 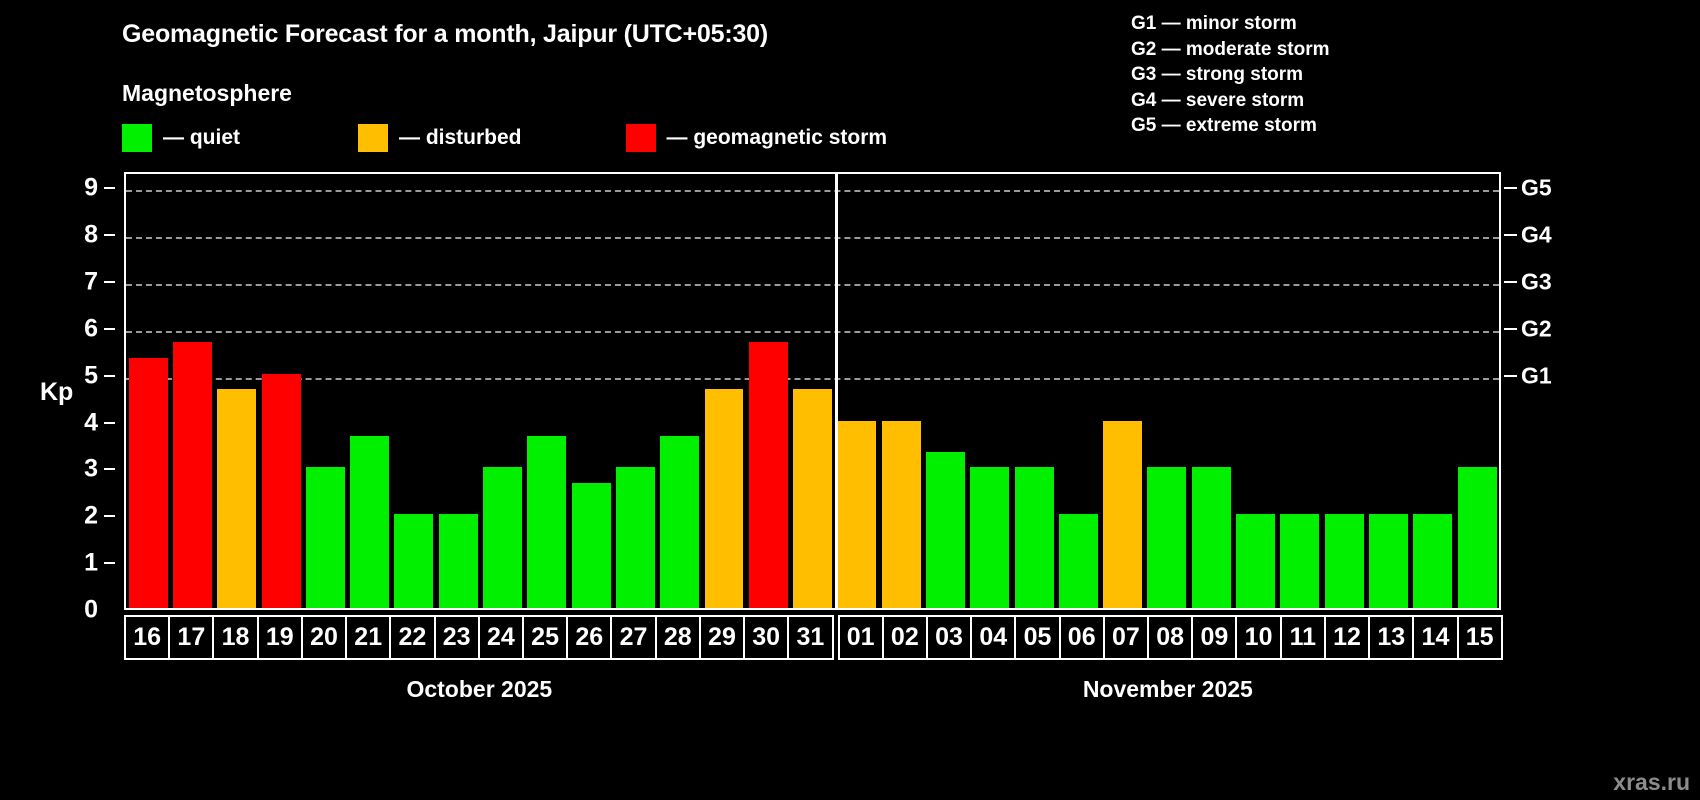 What do you see at coordinates (1479, 637) in the screenshot?
I see `day-label-15: 15` at bounding box center [1479, 637].